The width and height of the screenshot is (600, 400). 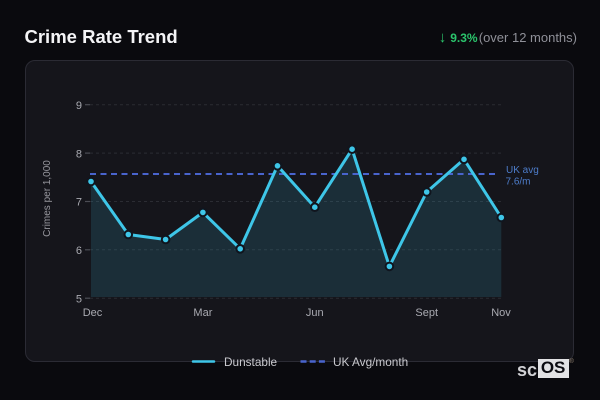 What do you see at coordinates (426, 313) in the screenshot?
I see `svg-text: Sept` at bounding box center [426, 313].